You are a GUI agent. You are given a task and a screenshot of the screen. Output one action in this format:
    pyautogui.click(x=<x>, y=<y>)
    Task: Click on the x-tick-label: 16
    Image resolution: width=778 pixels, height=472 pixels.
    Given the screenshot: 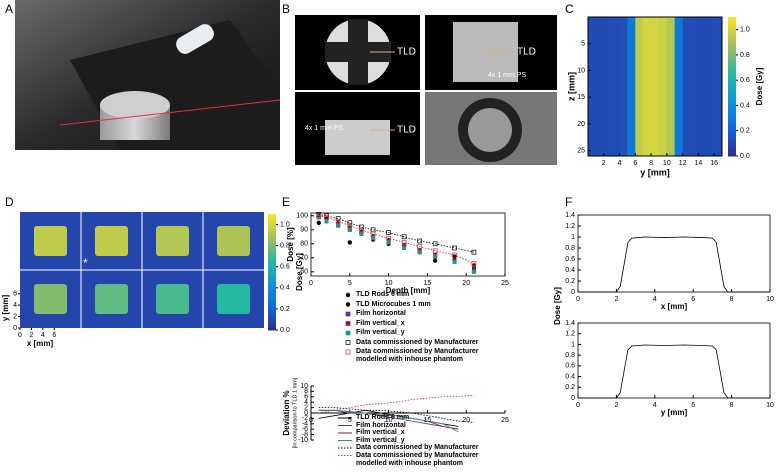 What is the action you would take?
    pyautogui.click(x=714, y=163)
    